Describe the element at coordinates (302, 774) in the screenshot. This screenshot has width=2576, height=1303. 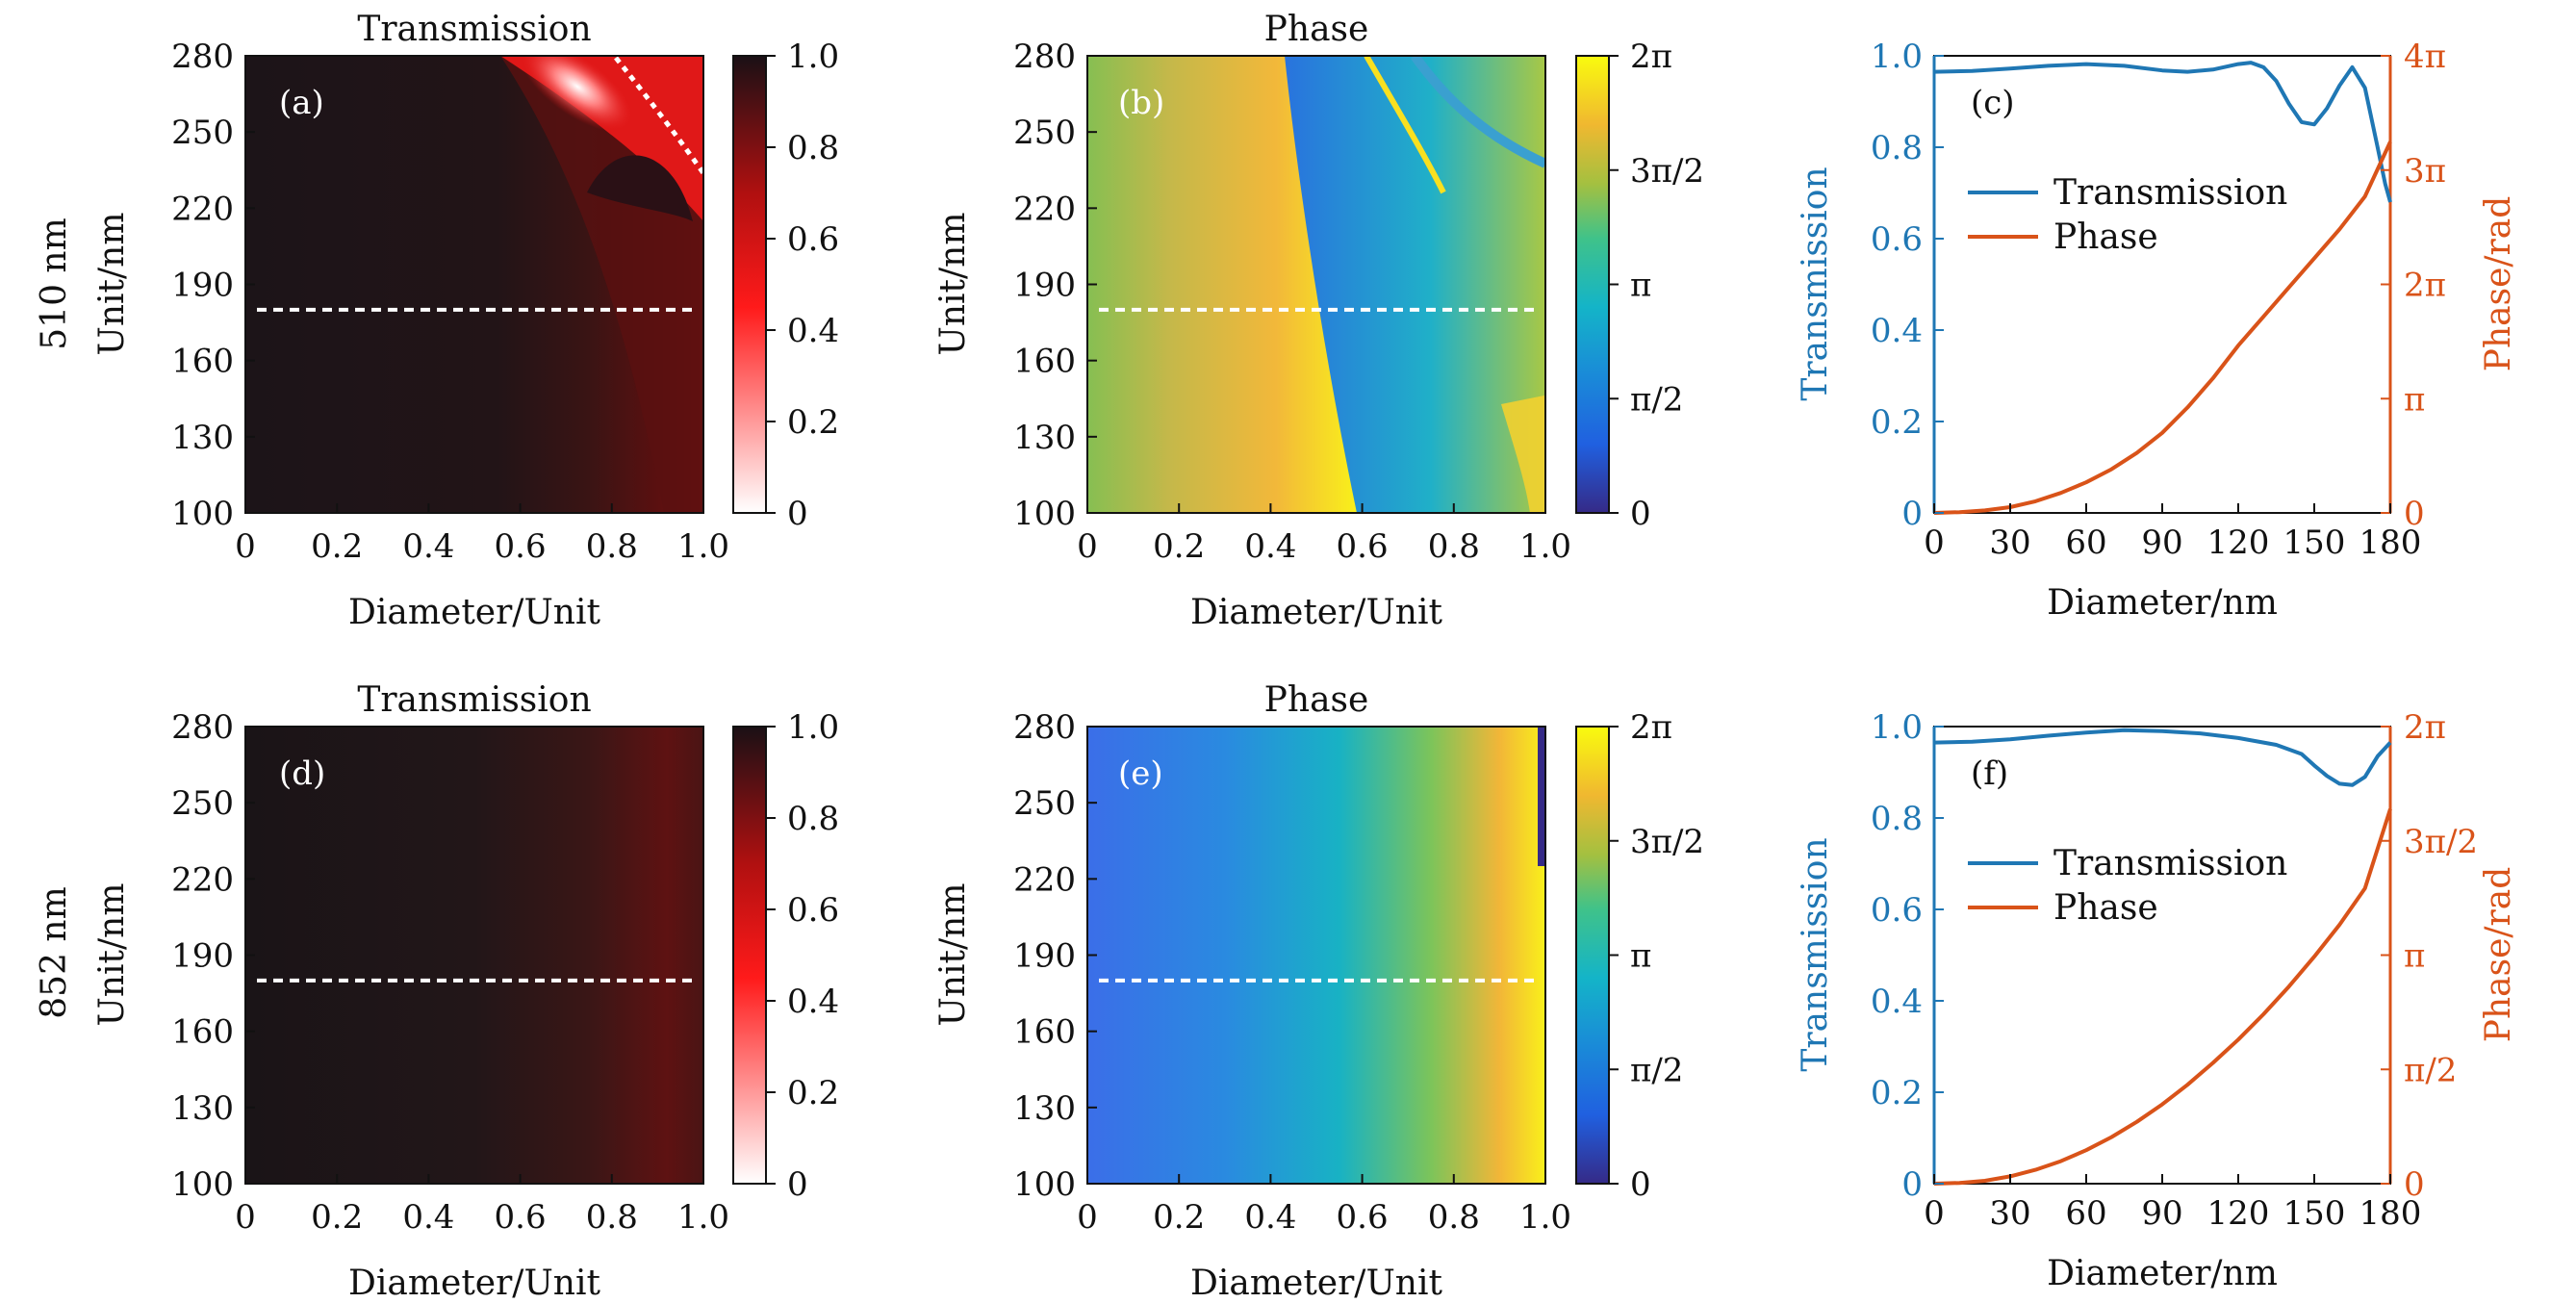
I see `panel-label-d: (d)` at that location.